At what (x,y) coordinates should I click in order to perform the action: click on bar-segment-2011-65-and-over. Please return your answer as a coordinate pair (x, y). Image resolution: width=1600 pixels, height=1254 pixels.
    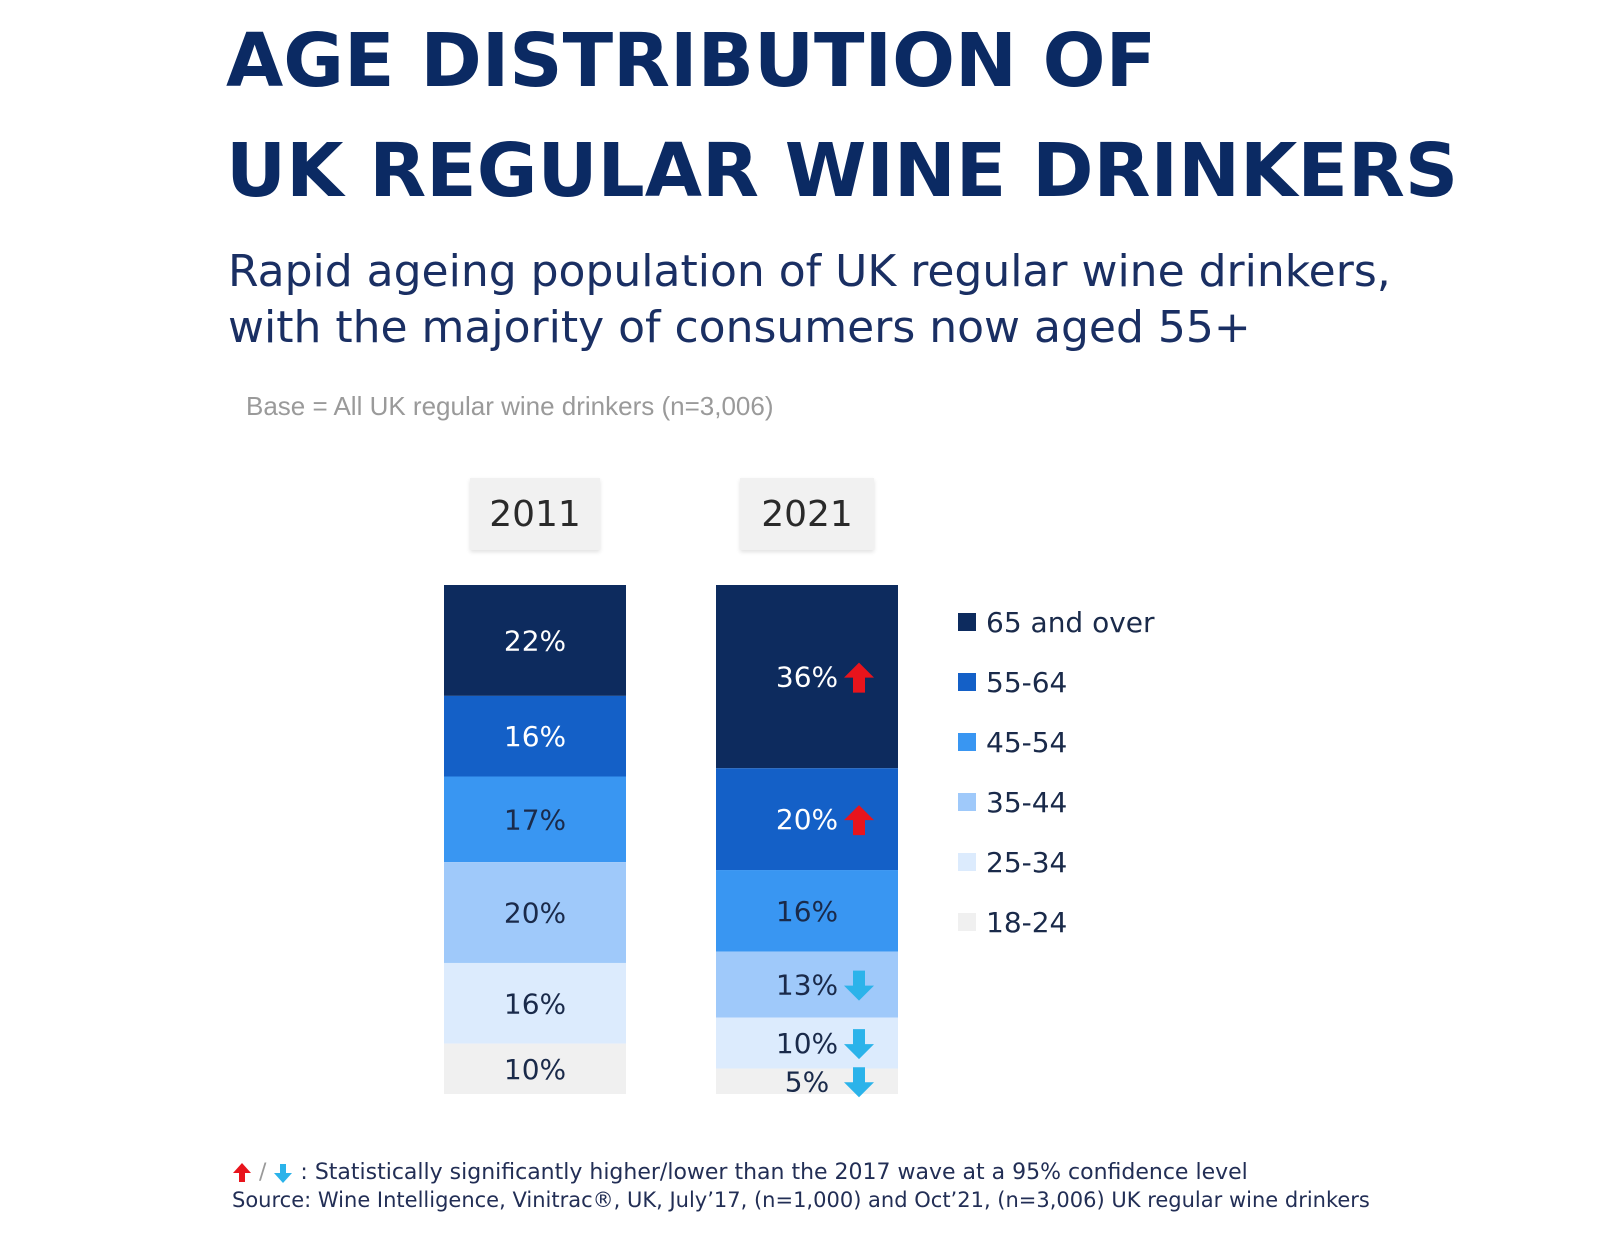
    Looking at the image, I should click on (535, 640).